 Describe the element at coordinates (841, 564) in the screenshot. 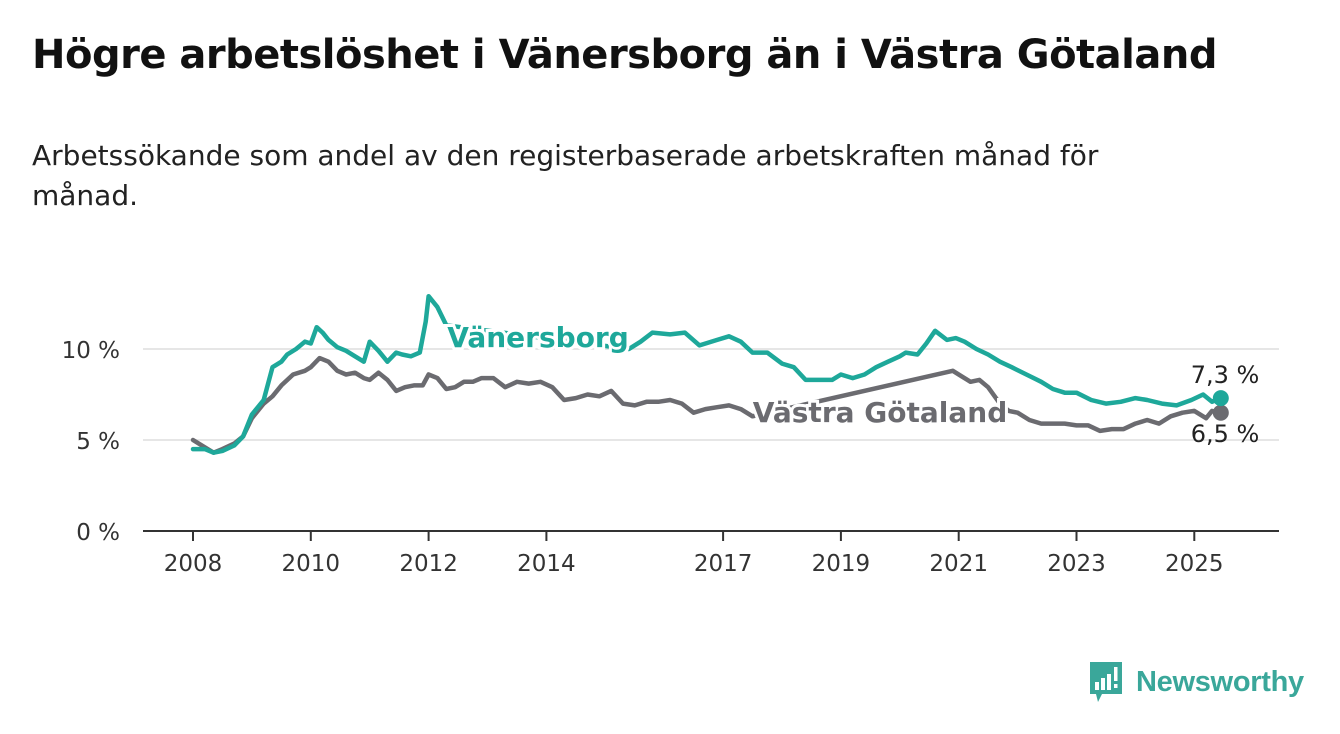

I see `x-tick-label: 2019` at that location.